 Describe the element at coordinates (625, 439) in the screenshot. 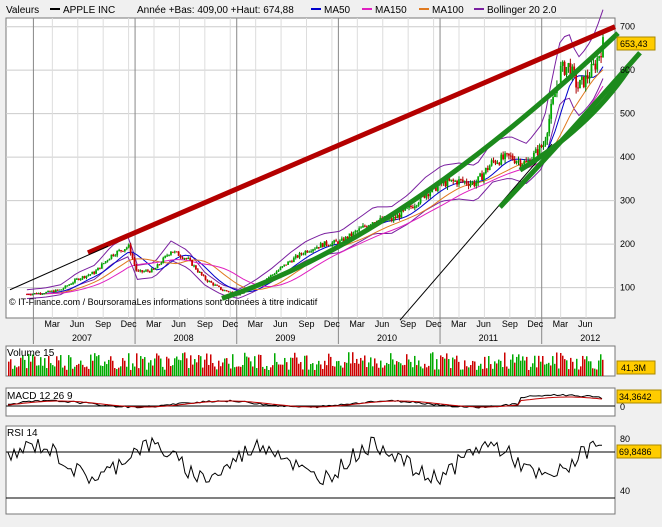

I see `rsi-tick-80: 80` at that location.